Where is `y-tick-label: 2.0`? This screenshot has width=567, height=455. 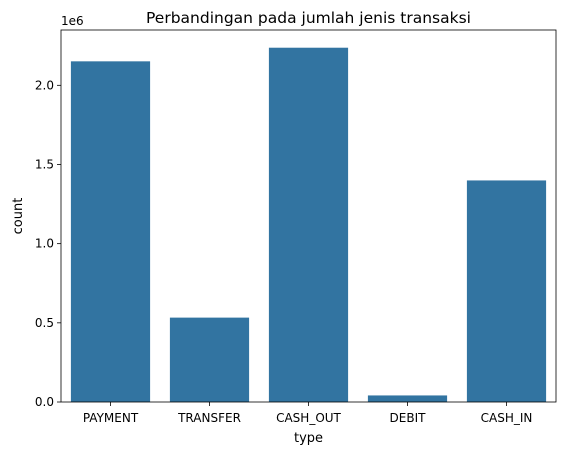
y-tick-label: 2.0 is located at coordinates (44, 85).